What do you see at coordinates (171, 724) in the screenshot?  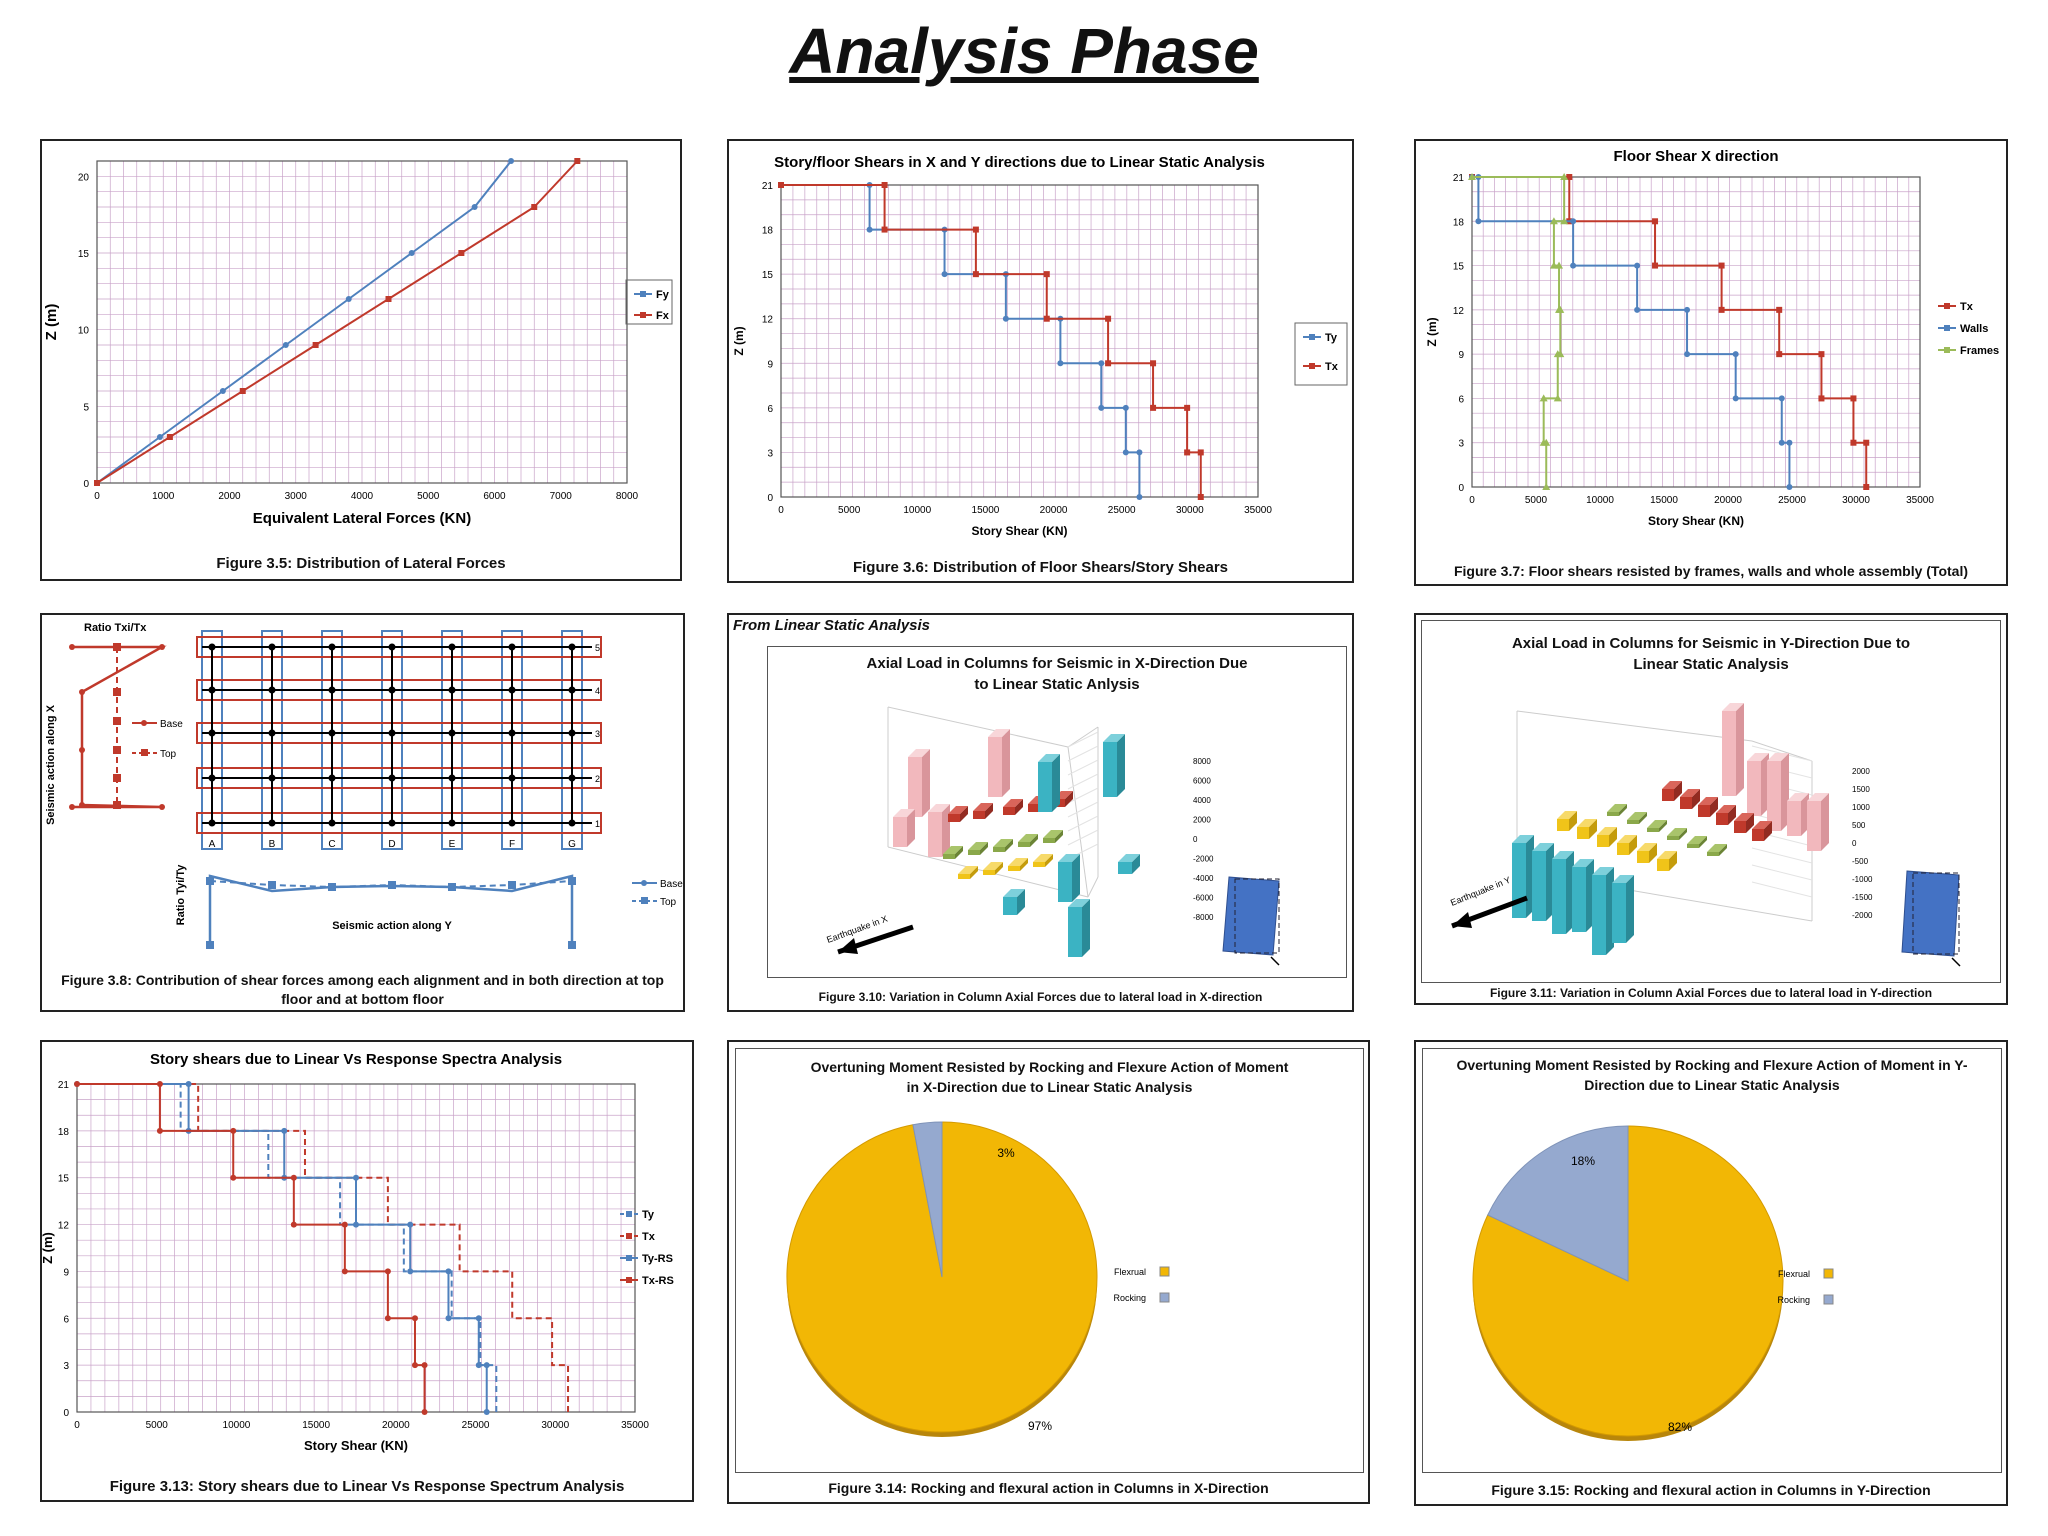 I see `legend-label-base: Base` at bounding box center [171, 724].